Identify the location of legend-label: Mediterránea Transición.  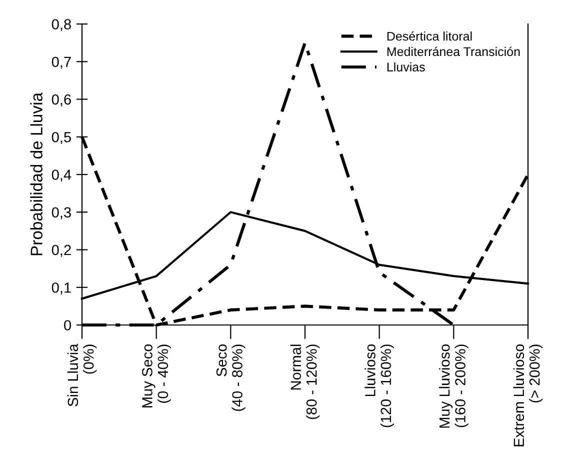
(453, 51).